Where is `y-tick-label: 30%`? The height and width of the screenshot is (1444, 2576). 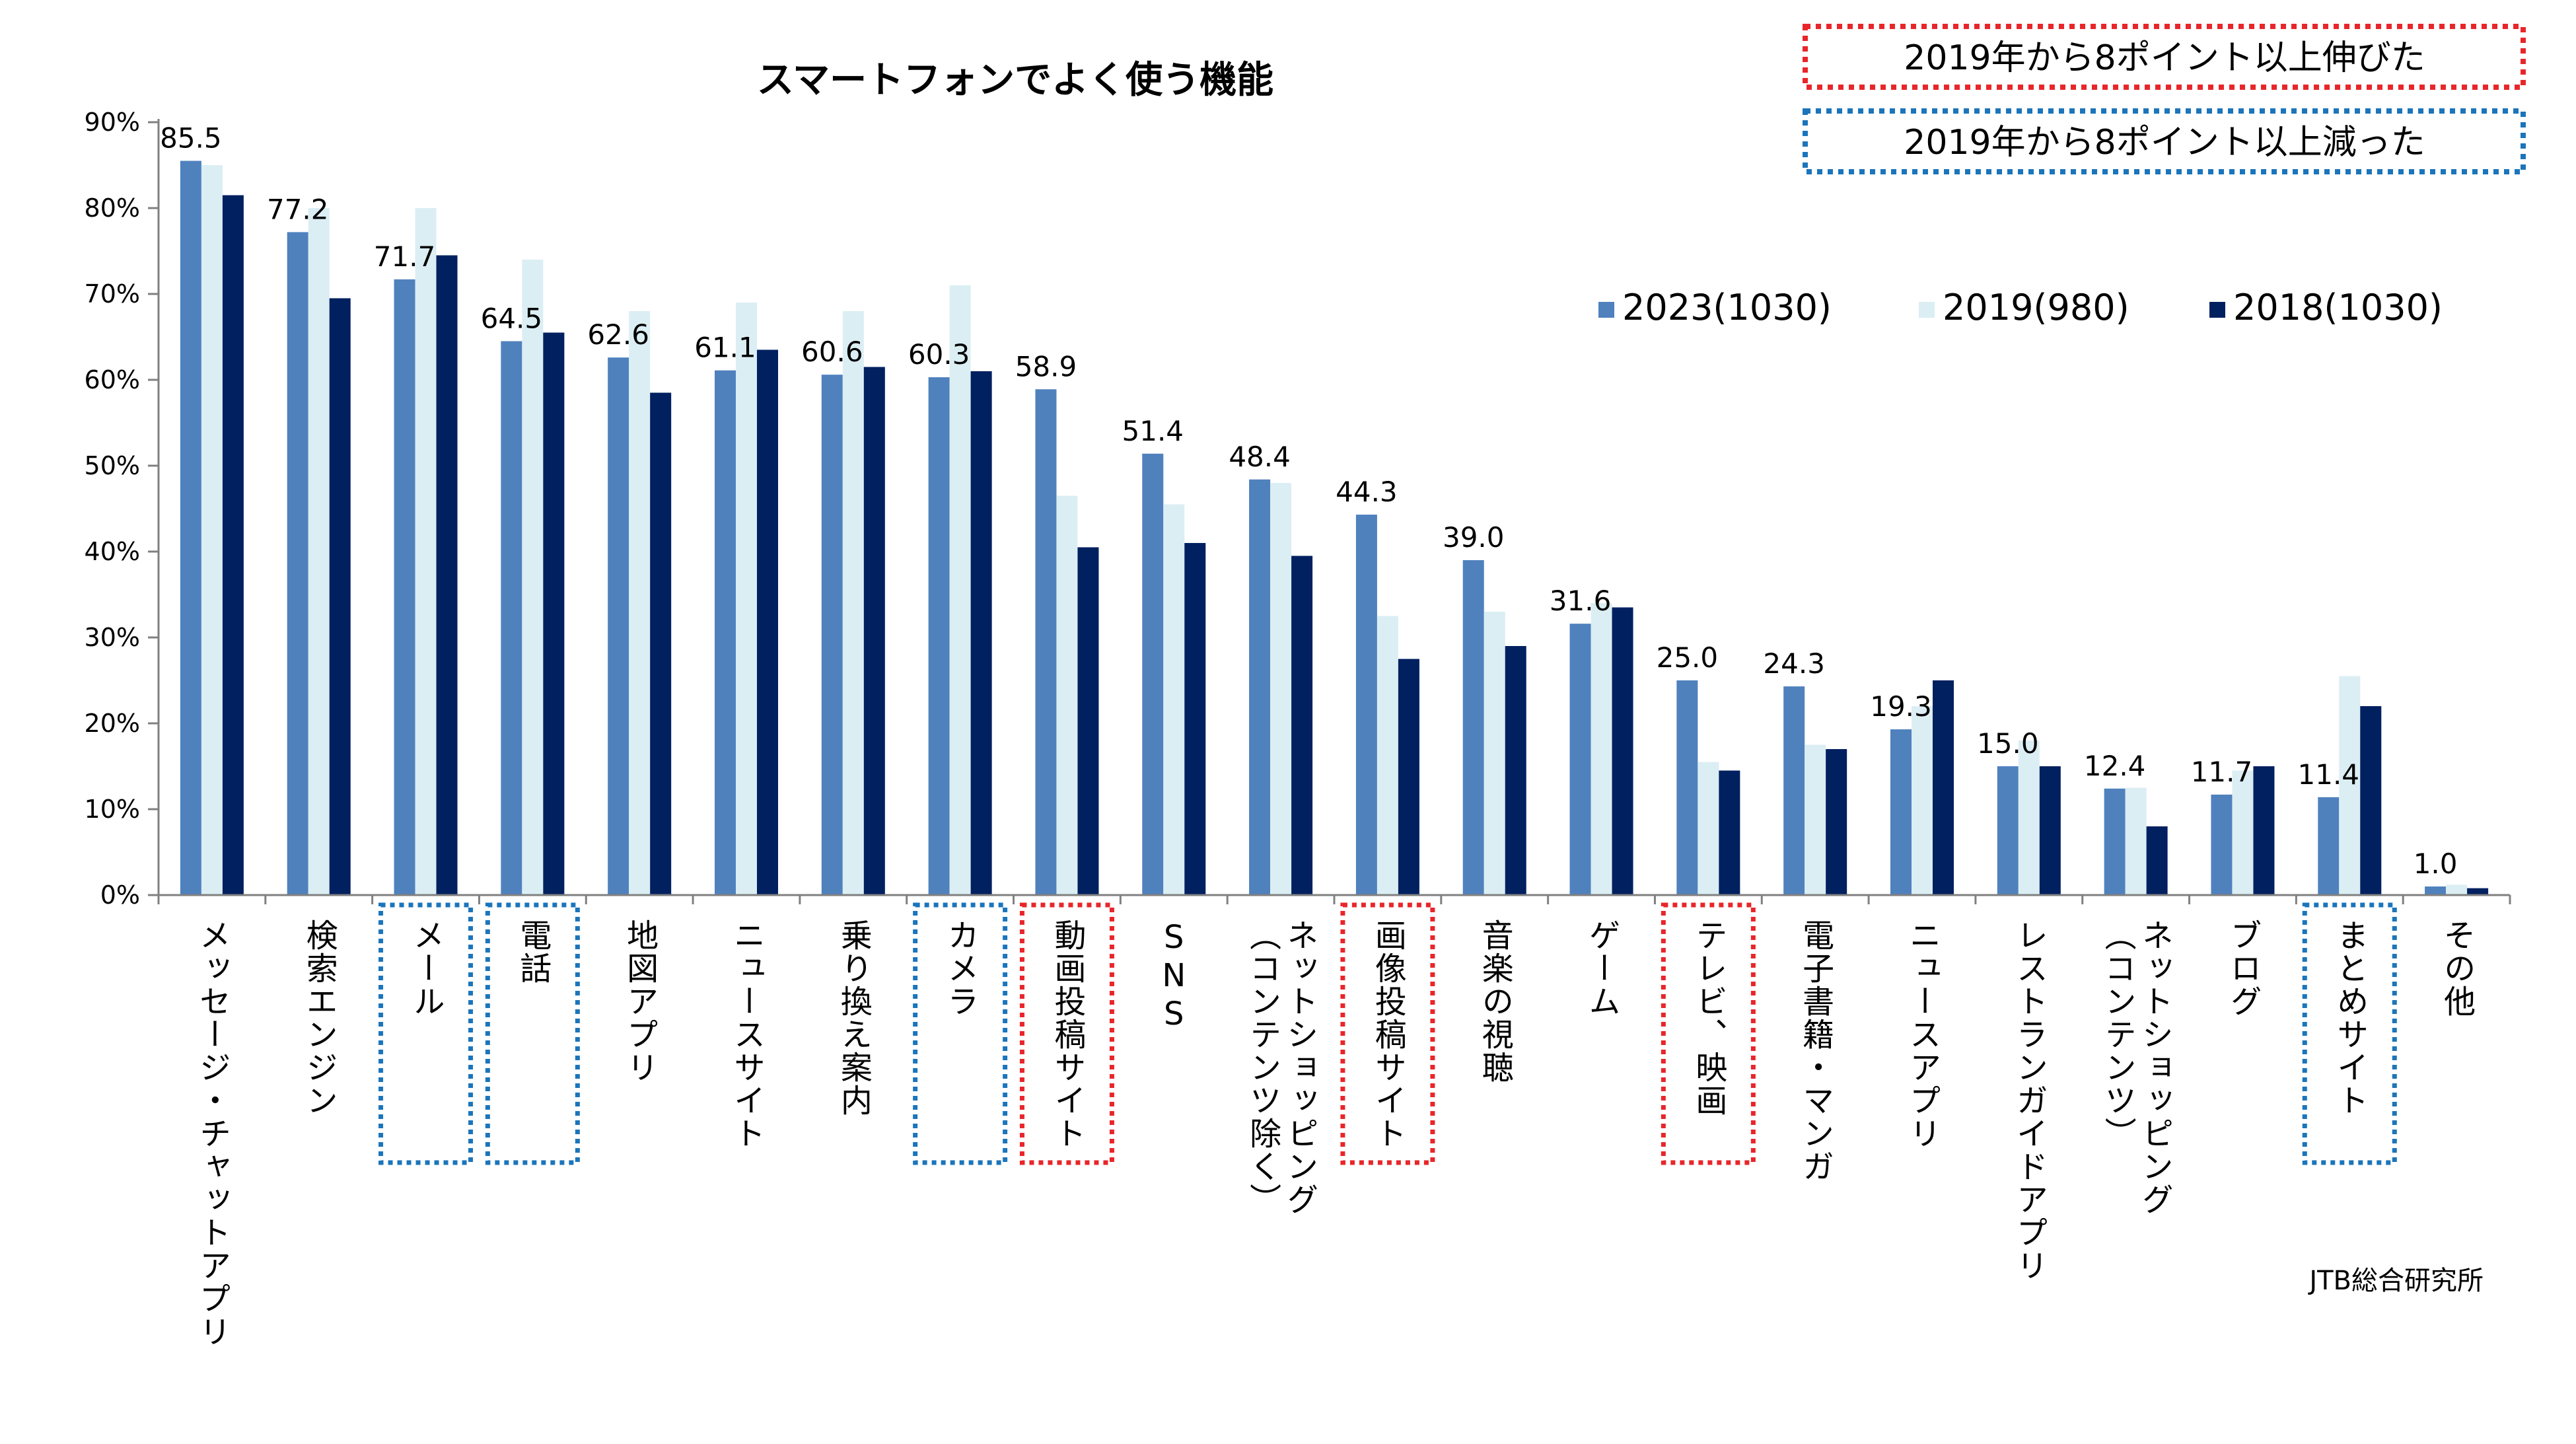 y-tick-label: 30% is located at coordinates (113, 638).